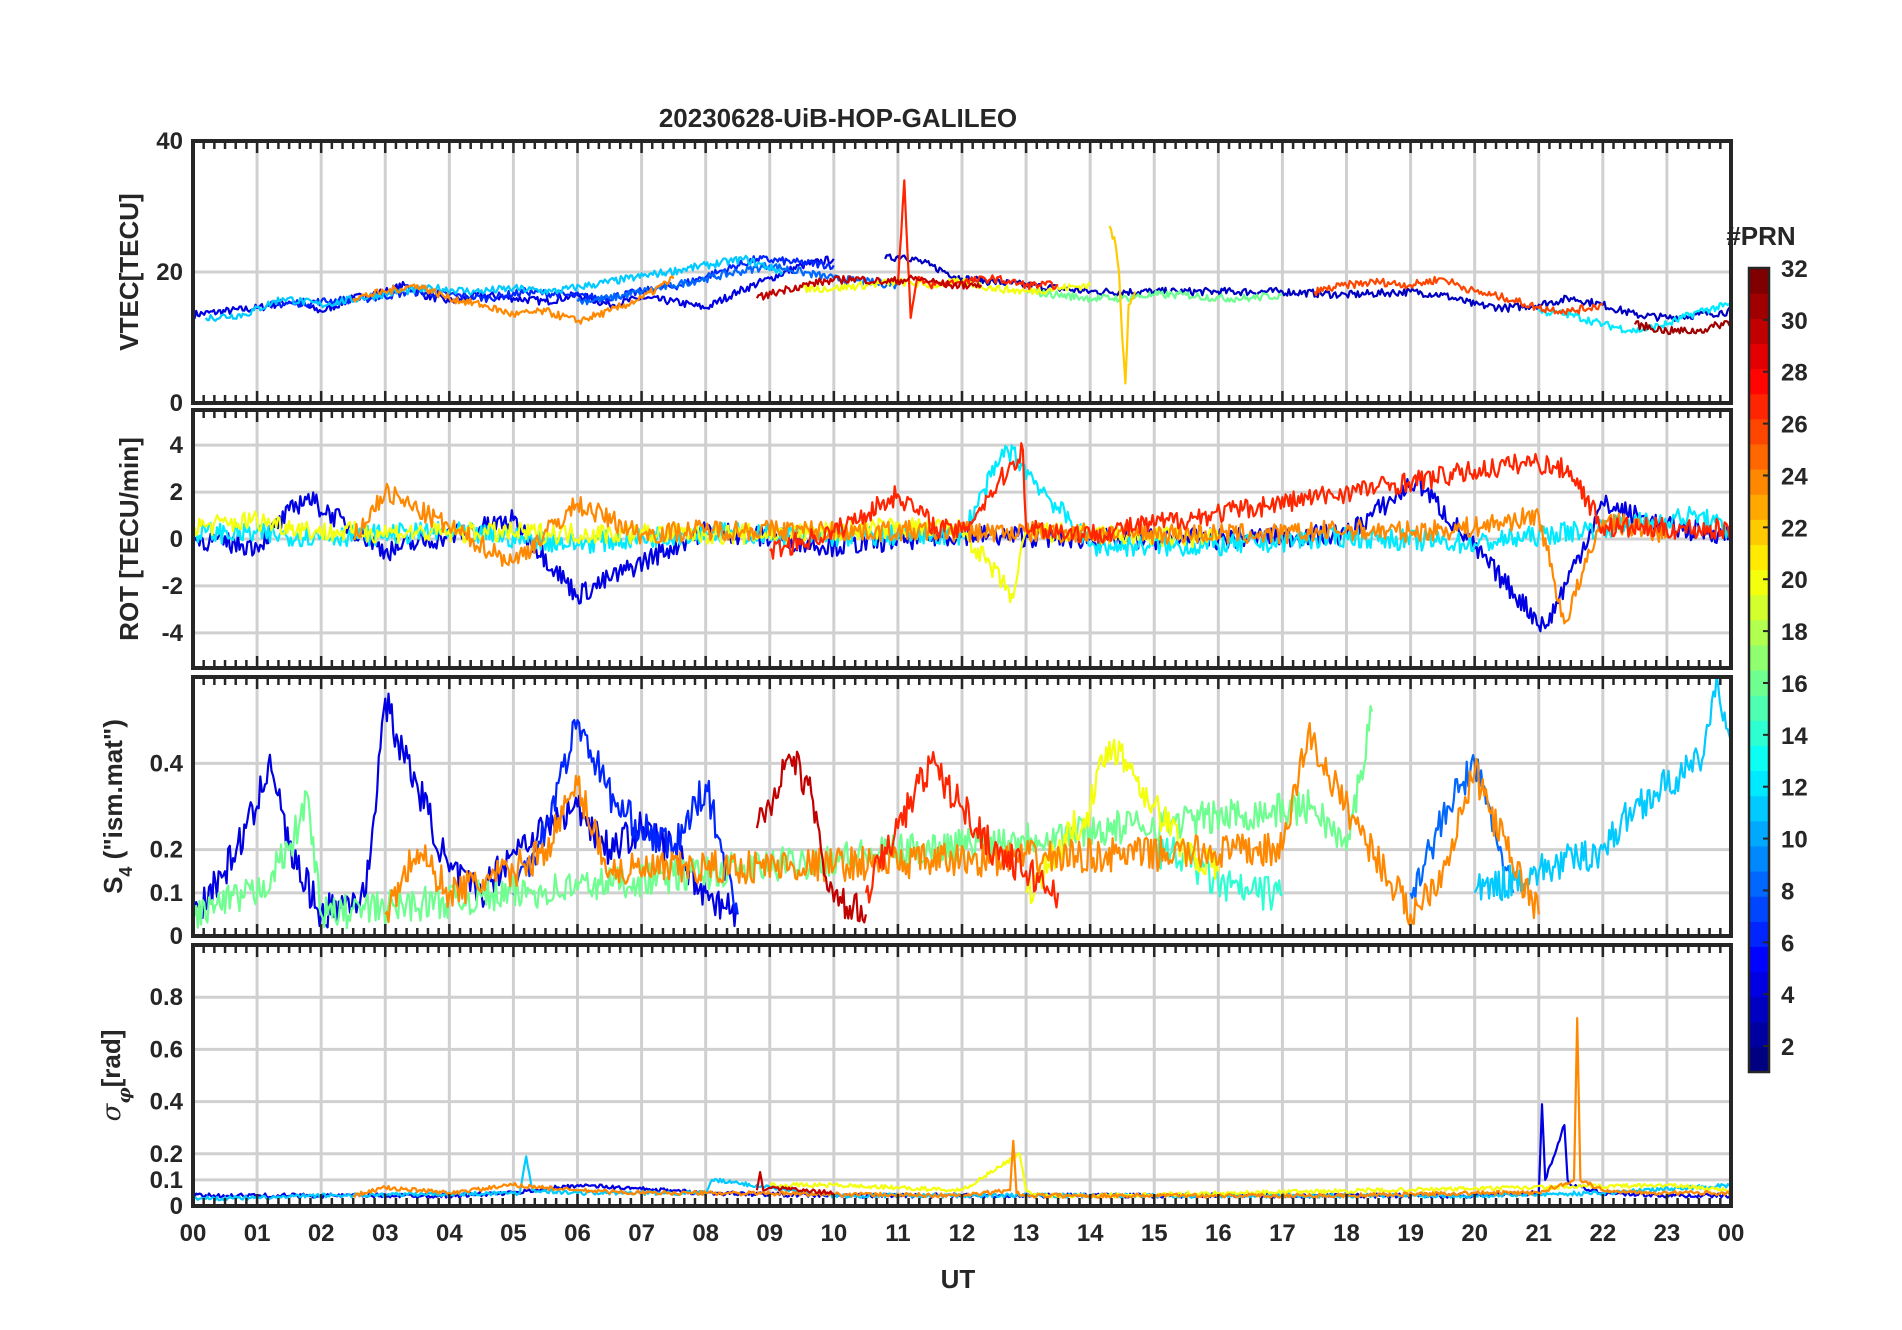  I want to click on chart-title: 20230628-UiB-HOP-GALILEO, so click(838, 118).